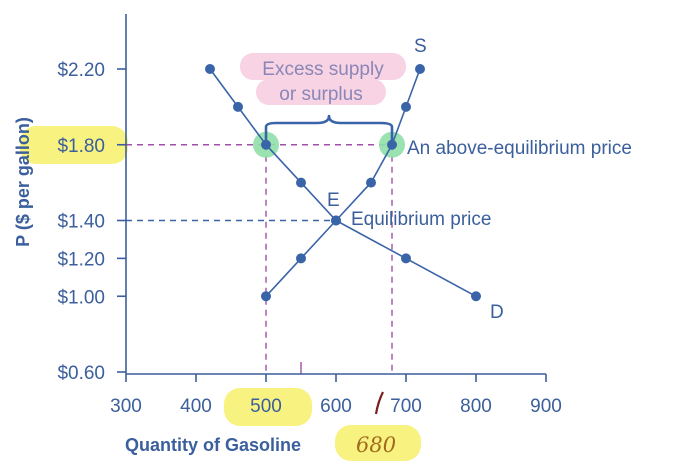  I want to click on handwritten-tick-mark, so click(379, 403).